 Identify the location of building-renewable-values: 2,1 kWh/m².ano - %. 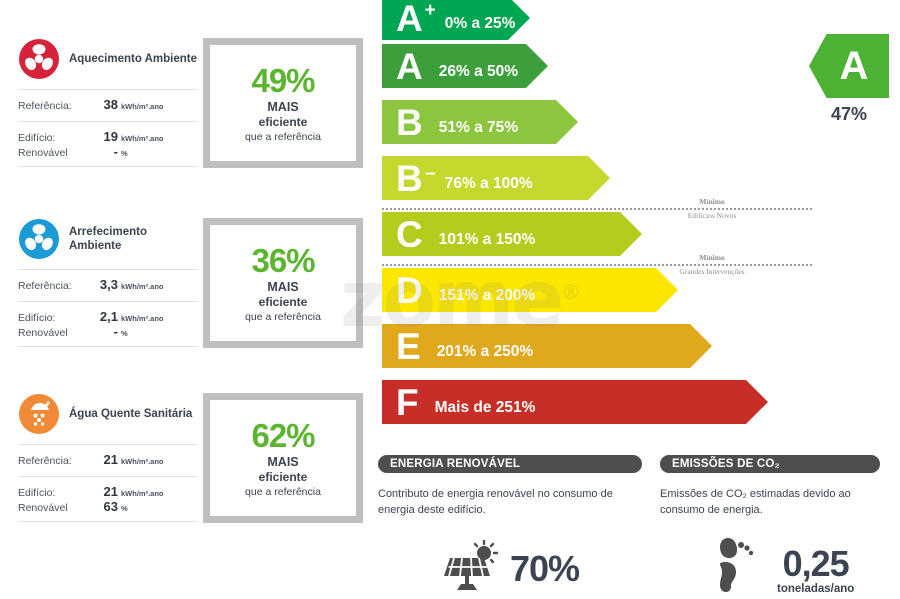
(128, 324).